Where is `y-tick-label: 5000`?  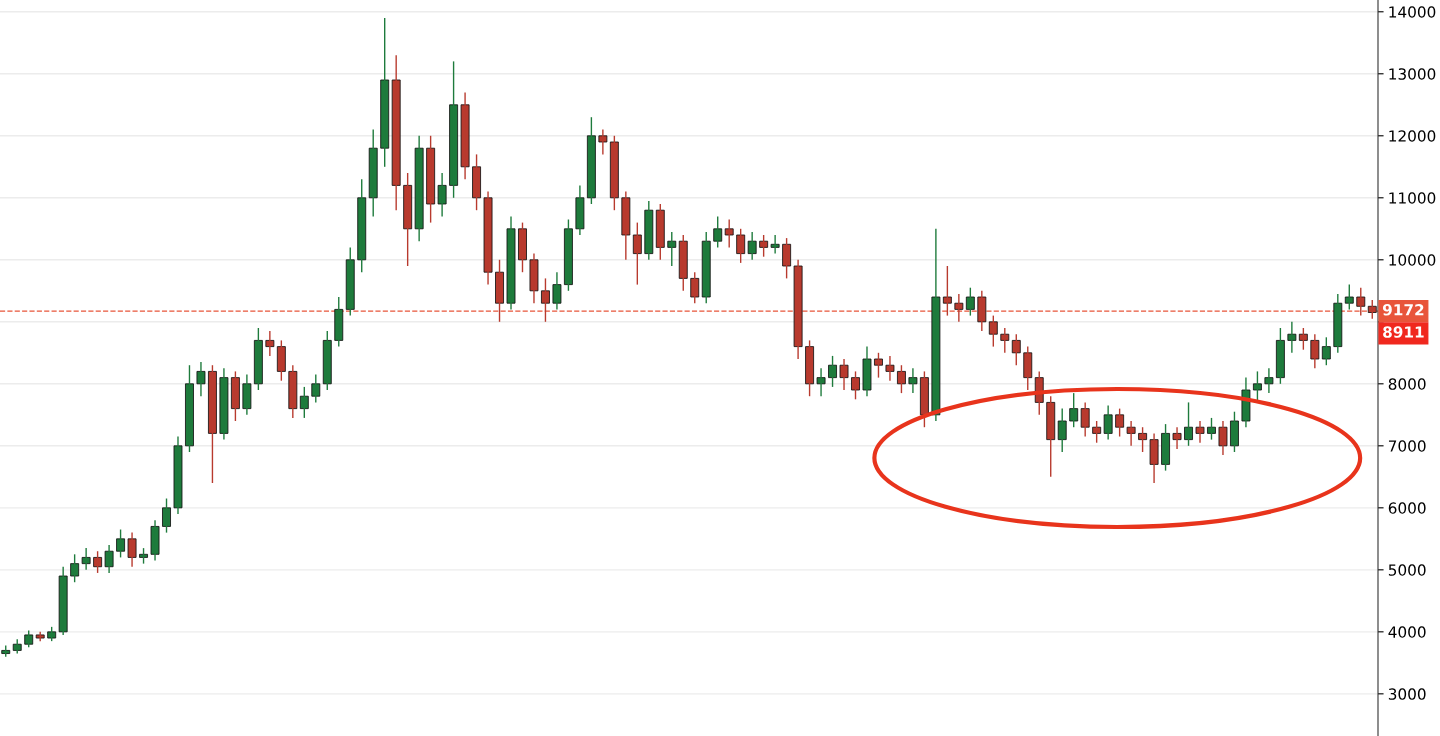 y-tick-label: 5000 is located at coordinates (1407, 570).